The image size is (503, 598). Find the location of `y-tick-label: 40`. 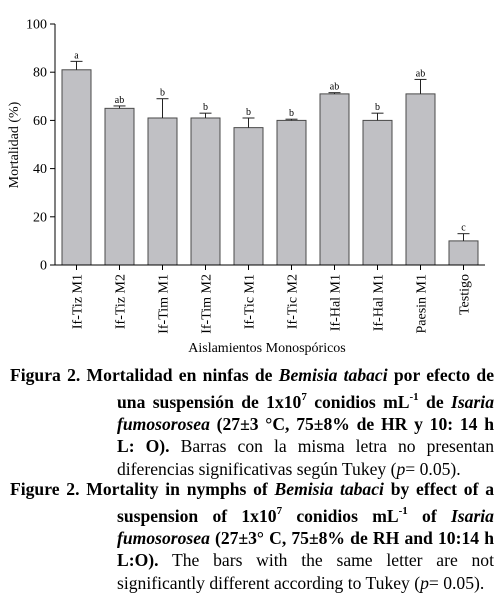

y-tick-label: 40 is located at coordinates (40, 169).